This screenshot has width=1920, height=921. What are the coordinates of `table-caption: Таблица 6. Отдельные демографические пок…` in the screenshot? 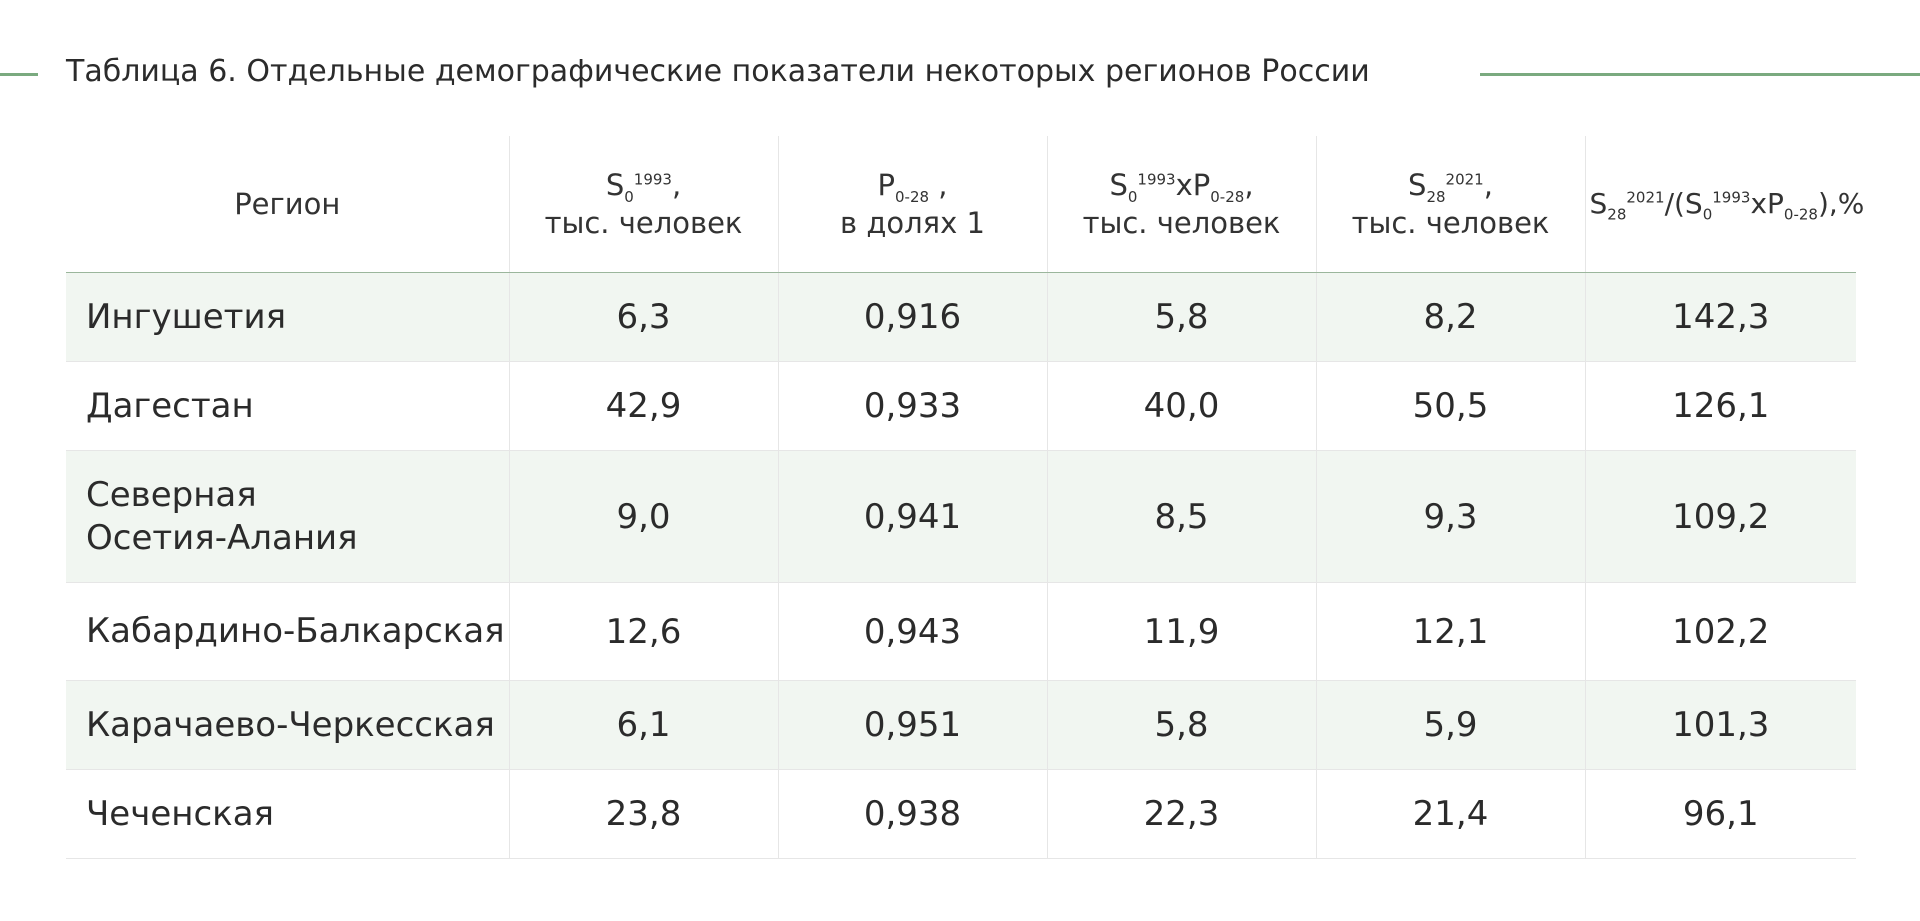 It's located at (960, 72).